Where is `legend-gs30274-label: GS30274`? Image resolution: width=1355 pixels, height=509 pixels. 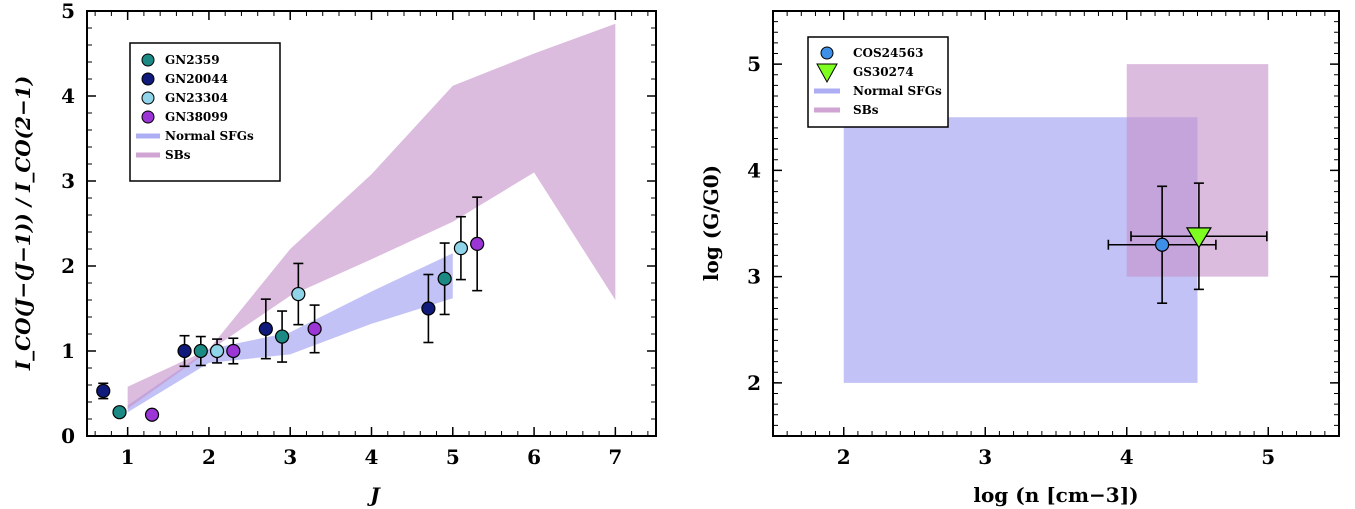 legend-gs30274-label: GS30274 is located at coordinates (883, 72).